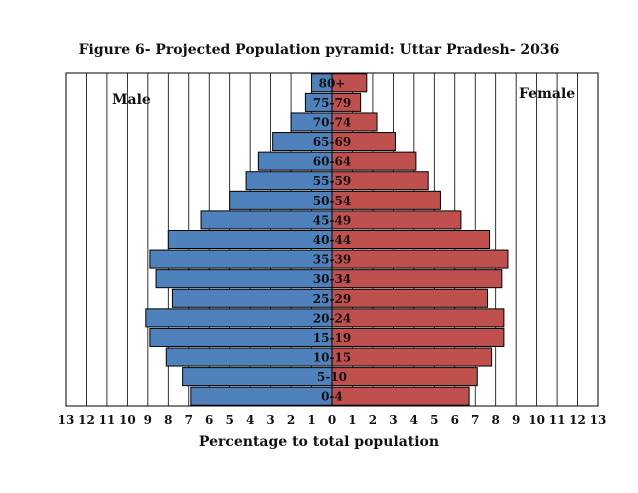 The height and width of the screenshot is (493, 638). What do you see at coordinates (332, 420) in the screenshot?
I see `x-tick-label: 0` at bounding box center [332, 420].